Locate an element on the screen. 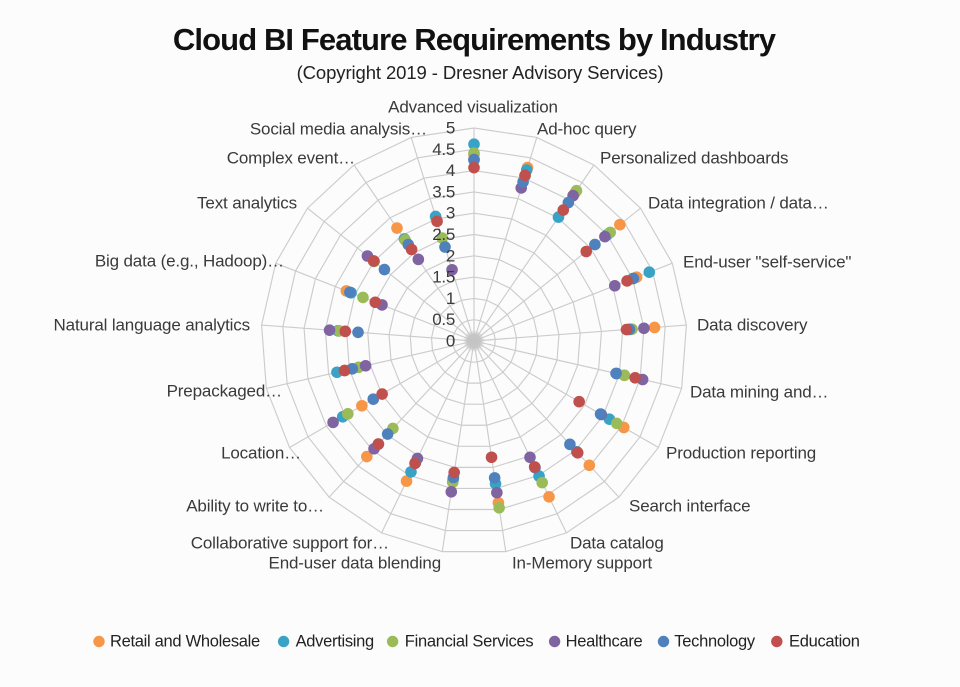 Image resolution: width=960 pixels, height=687 pixels. svg-text: 1.5 is located at coordinates (443, 277).